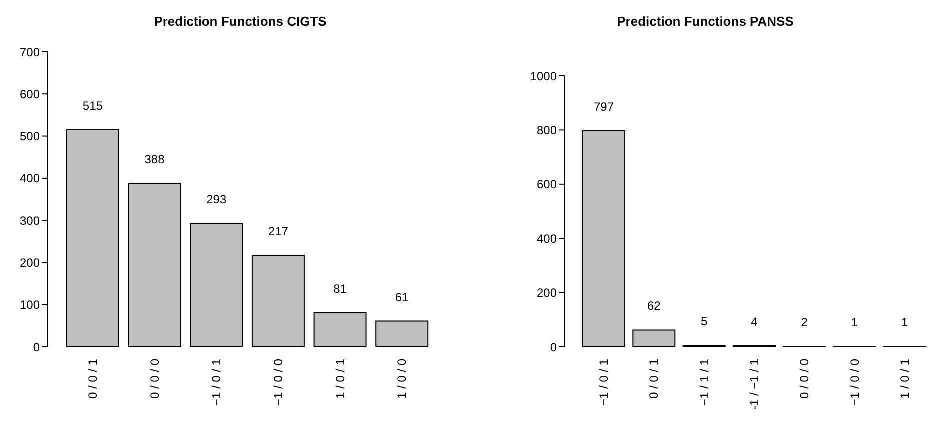 The height and width of the screenshot is (425, 939). I want to click on data-label: 4, so click(754, 321).